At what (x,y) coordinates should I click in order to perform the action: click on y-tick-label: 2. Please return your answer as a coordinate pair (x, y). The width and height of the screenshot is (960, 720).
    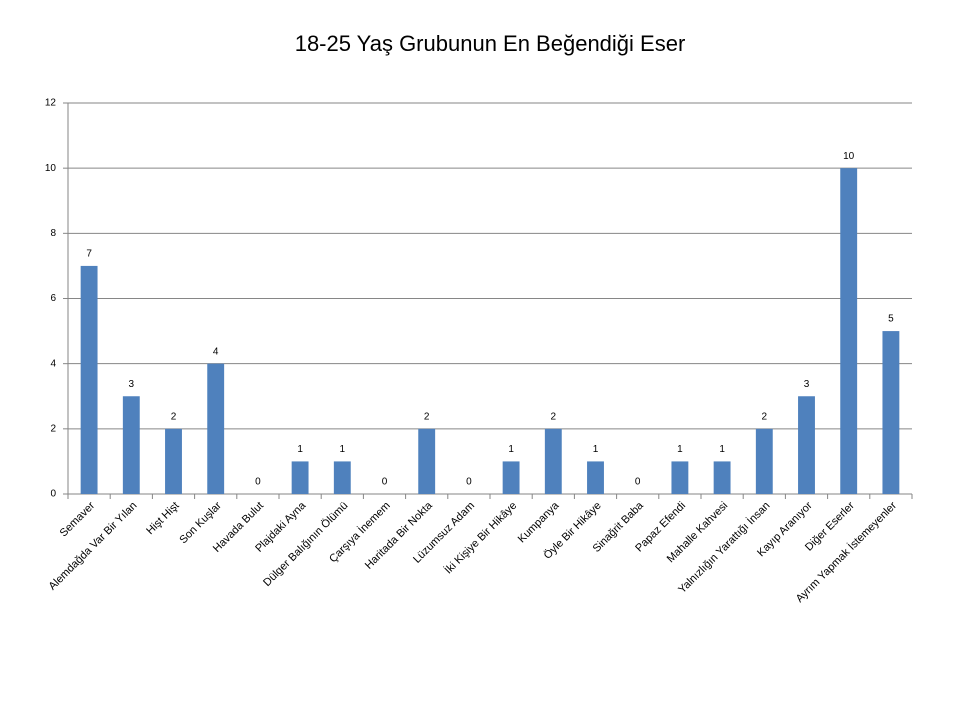
    Looking at the image, I should click on (53, 428).